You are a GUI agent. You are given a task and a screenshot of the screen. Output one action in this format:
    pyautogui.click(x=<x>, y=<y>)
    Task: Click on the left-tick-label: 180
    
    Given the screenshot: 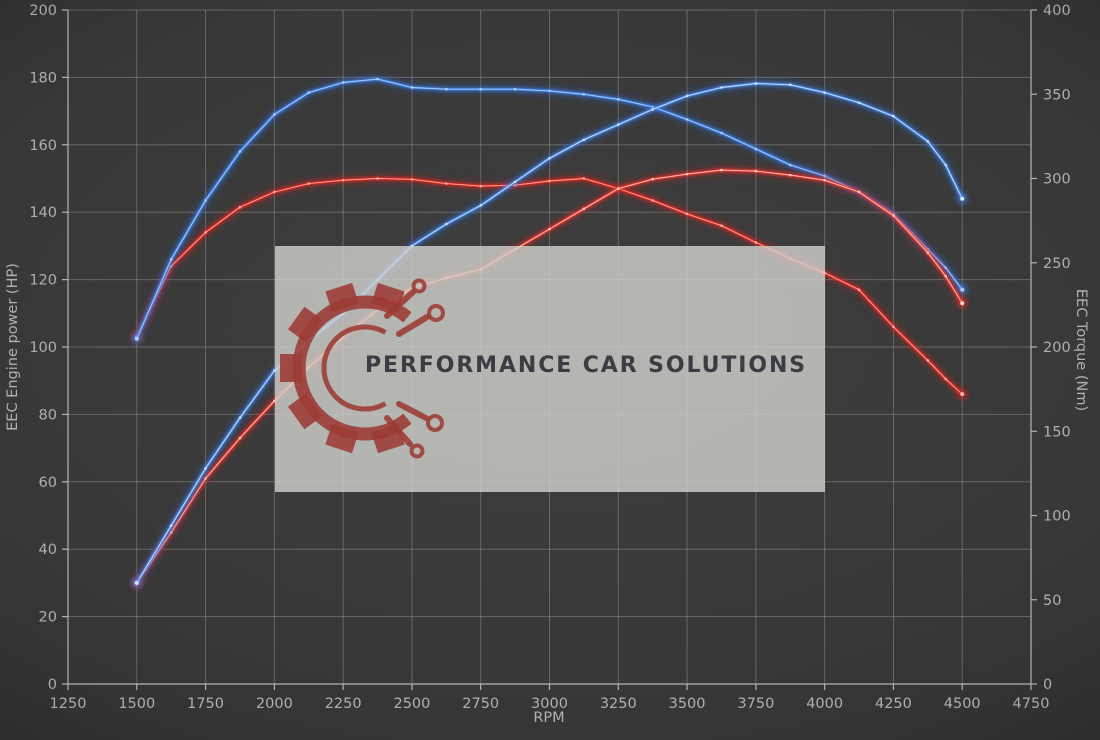 What is the action you would take?
    pyautogui.click(x=43, y=78)
    